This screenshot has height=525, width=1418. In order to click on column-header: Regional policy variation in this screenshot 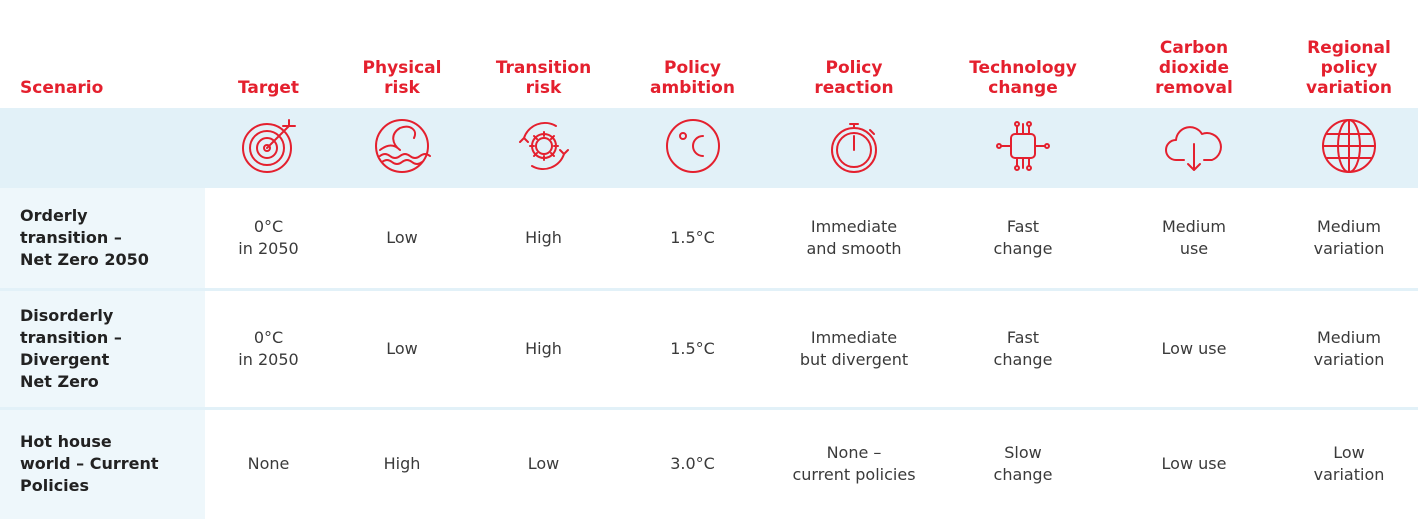, I will do `click(1349, 68)`.